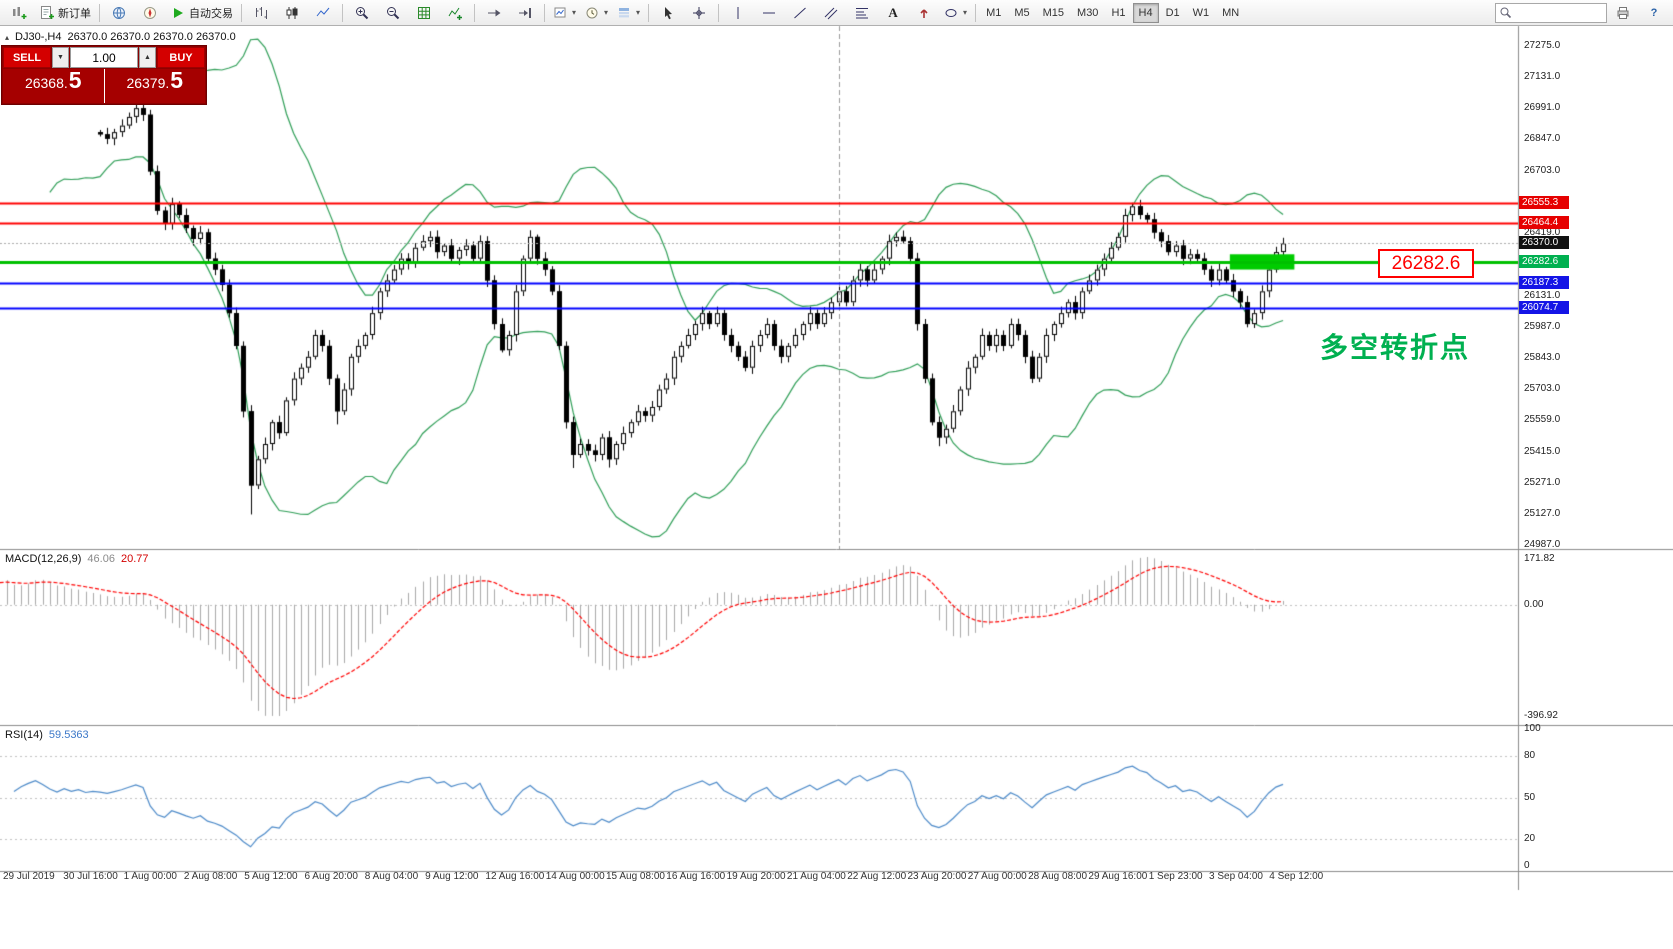  Describe the element at coordinates (668, 13) in the screenshot. I see `cursor-button` at that location.